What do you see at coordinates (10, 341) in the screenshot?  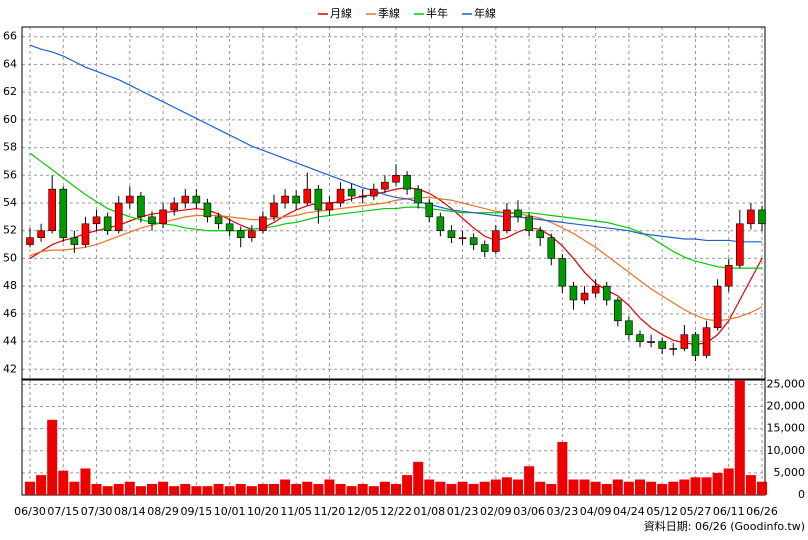 I see `y-tick-label: 44` at bounding box center [10, 341].